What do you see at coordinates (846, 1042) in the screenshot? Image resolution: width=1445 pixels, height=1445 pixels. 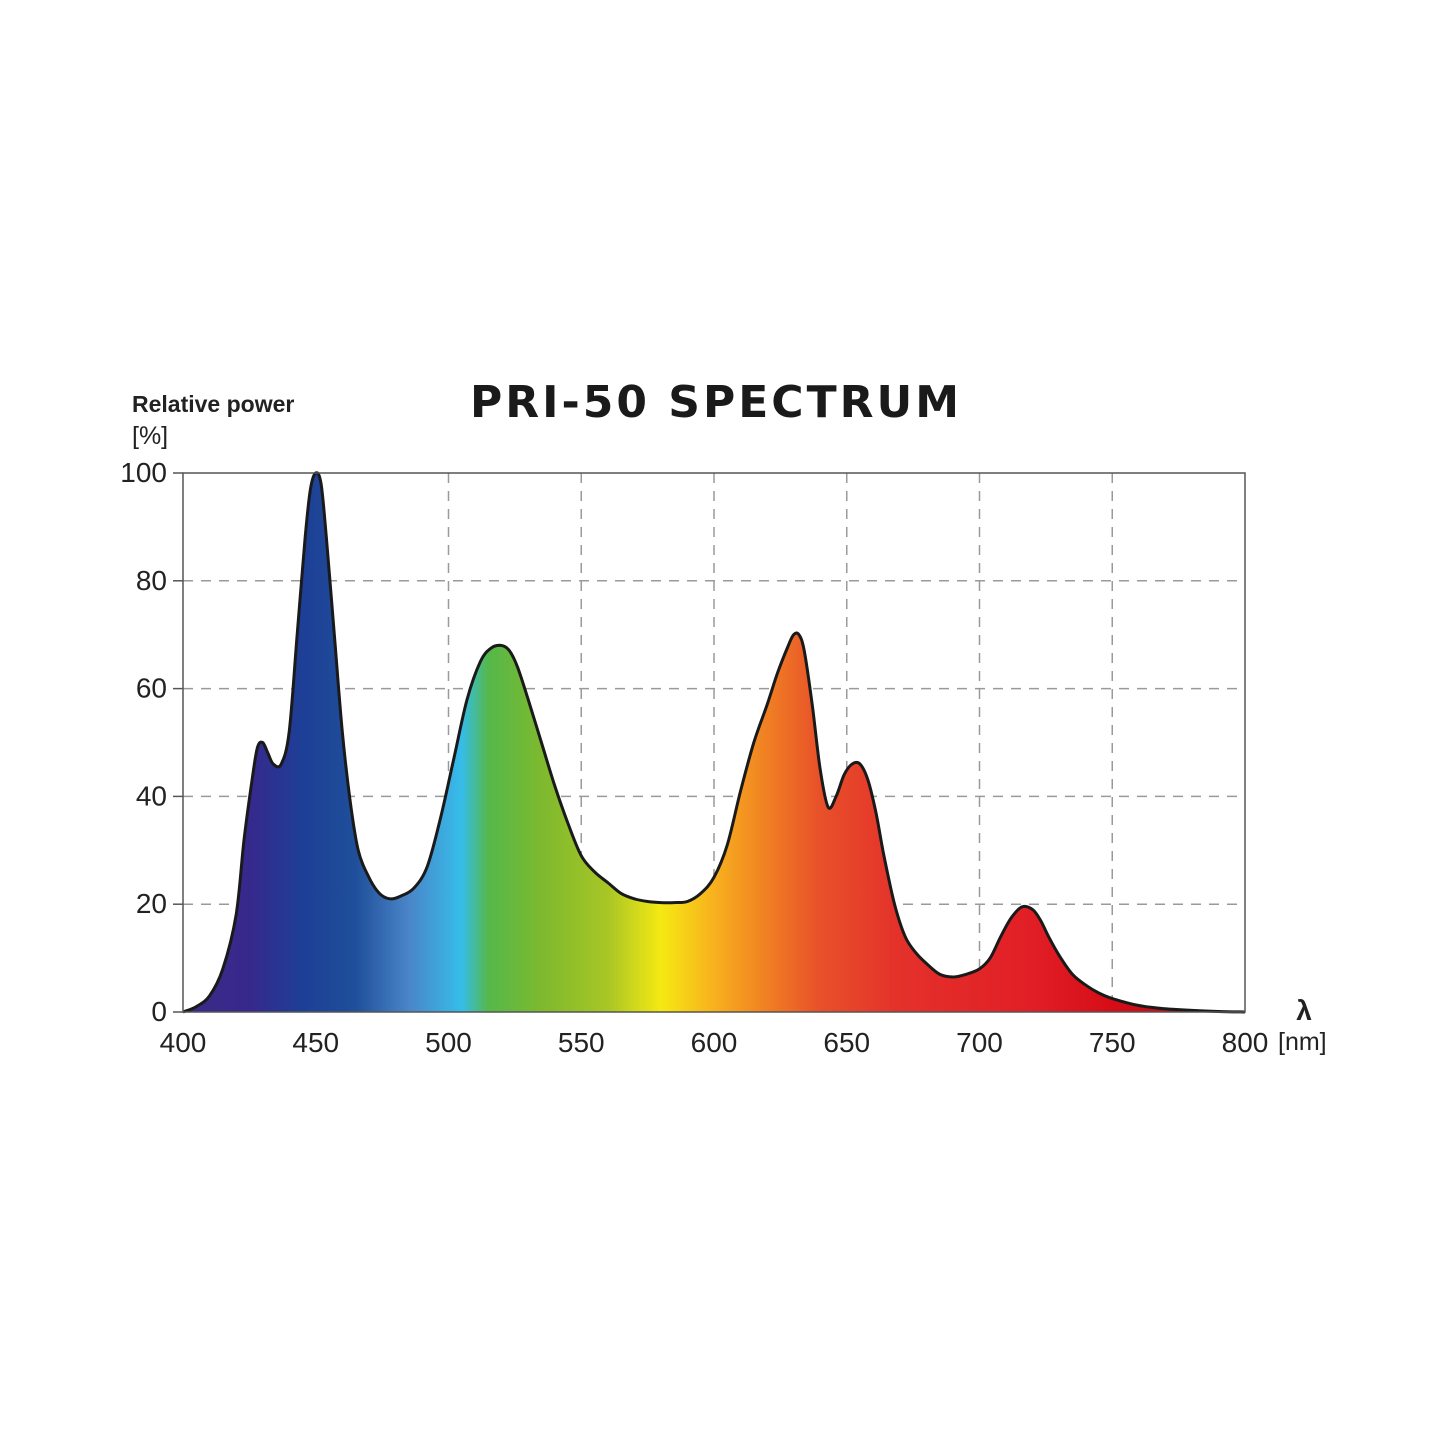 I see `x-tick-label: 650` at bounding box center [846, 1042].